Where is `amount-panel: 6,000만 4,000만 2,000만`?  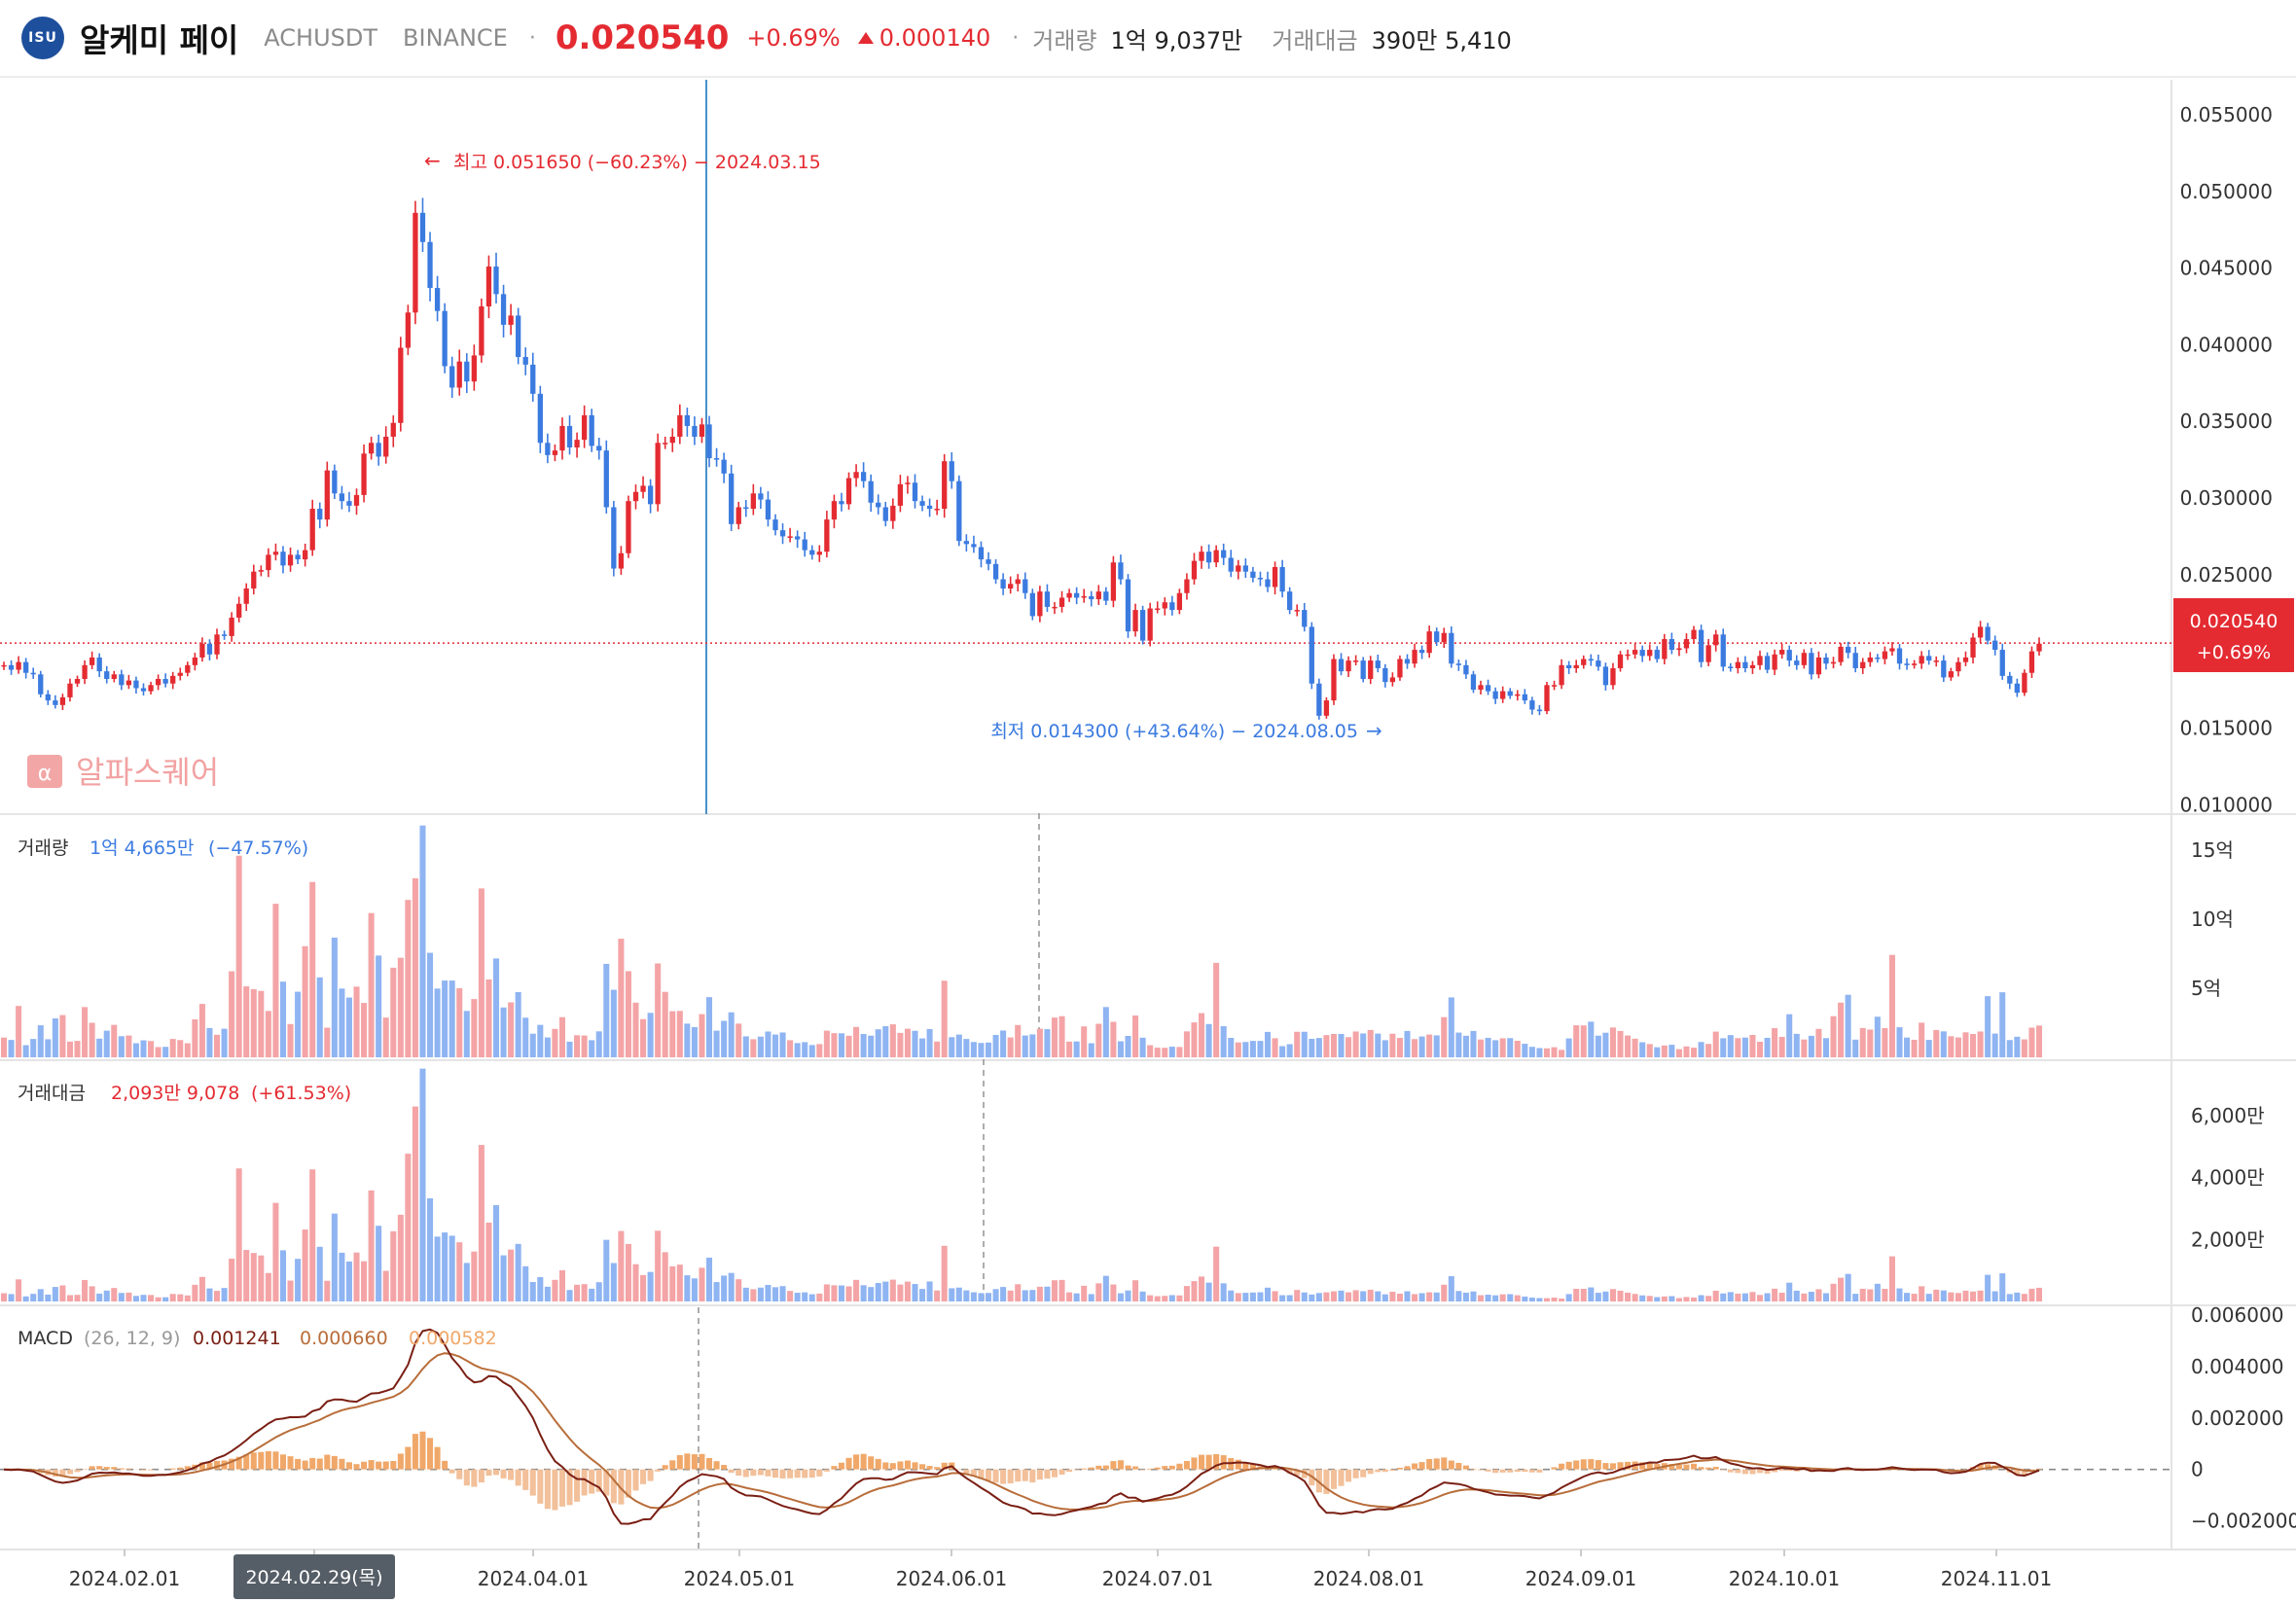
amount-panel: 6,000만 4,000만 2,000만 is located at coordinates (1132, 1180).